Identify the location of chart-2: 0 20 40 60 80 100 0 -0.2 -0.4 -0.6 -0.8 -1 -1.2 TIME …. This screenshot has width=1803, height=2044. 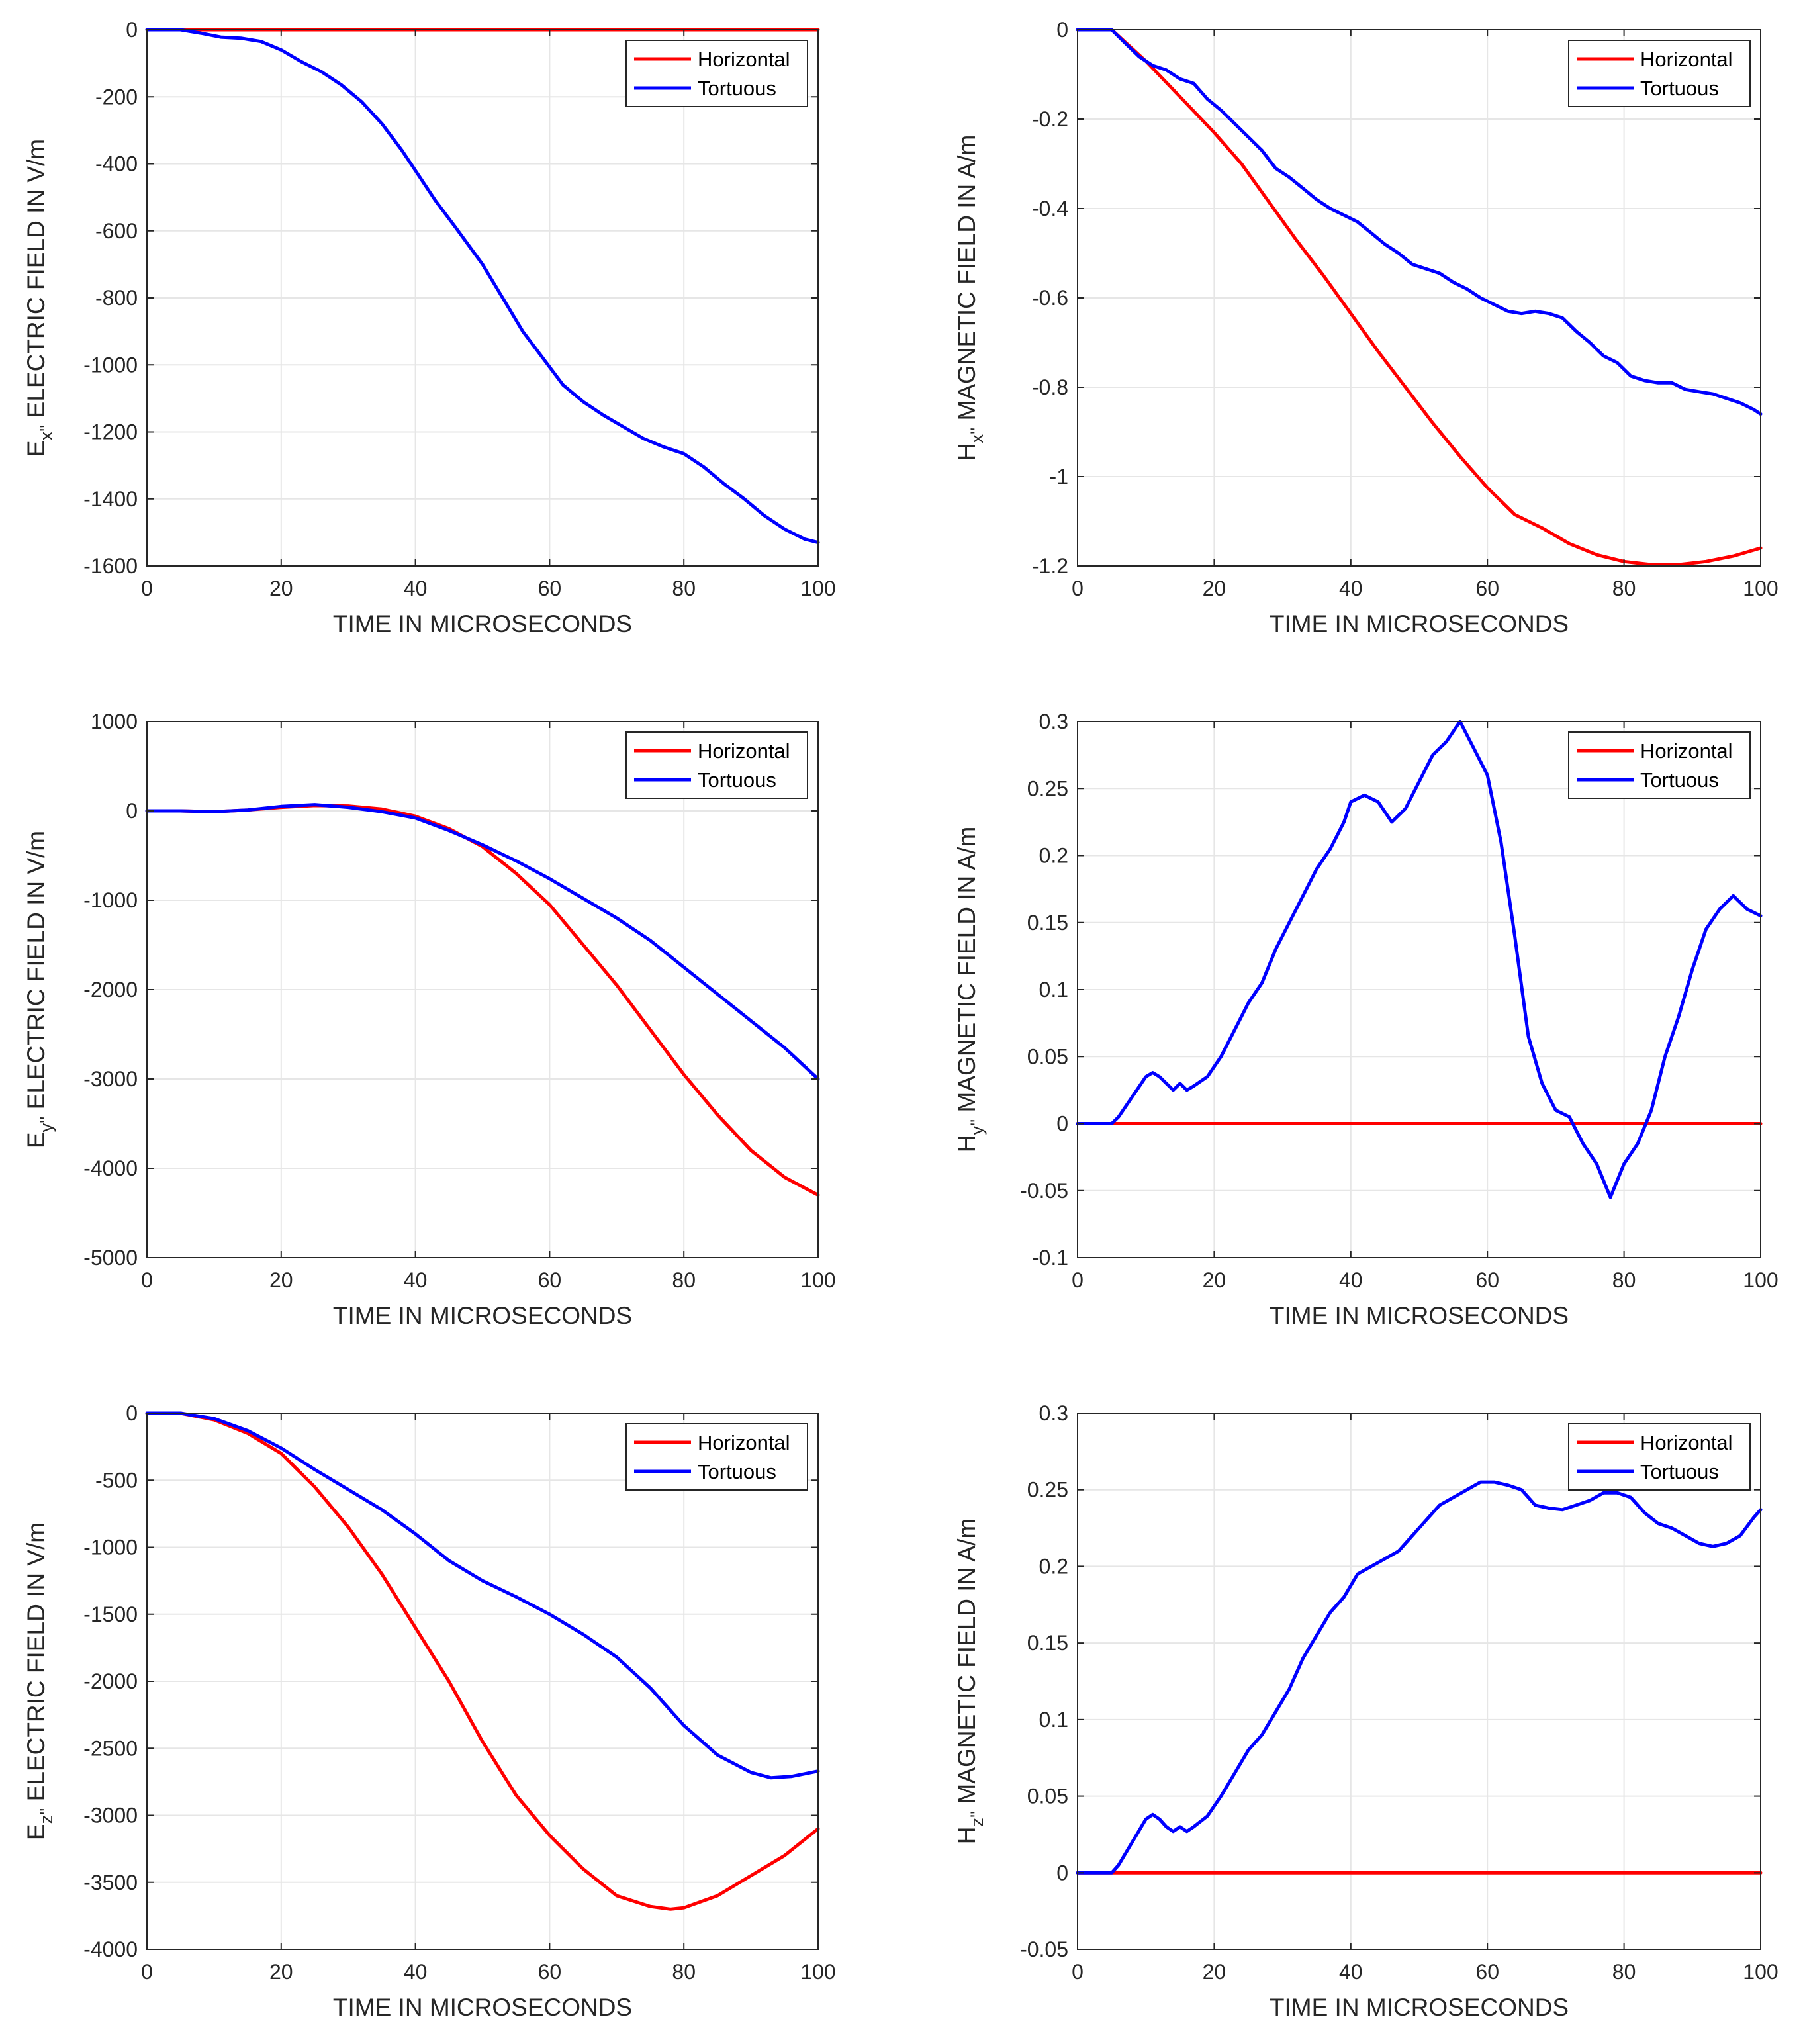
(1366, 327).